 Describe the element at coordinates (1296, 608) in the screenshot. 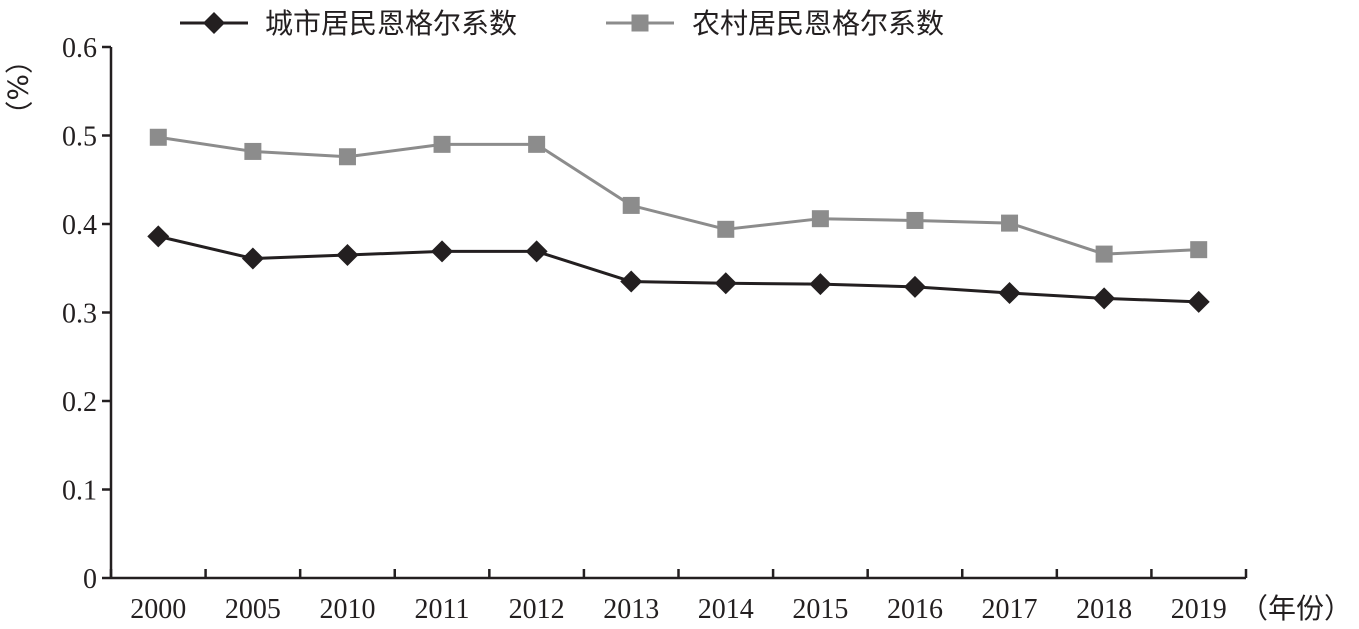

I see `x-axis-unit-label: （年份）` at that location.